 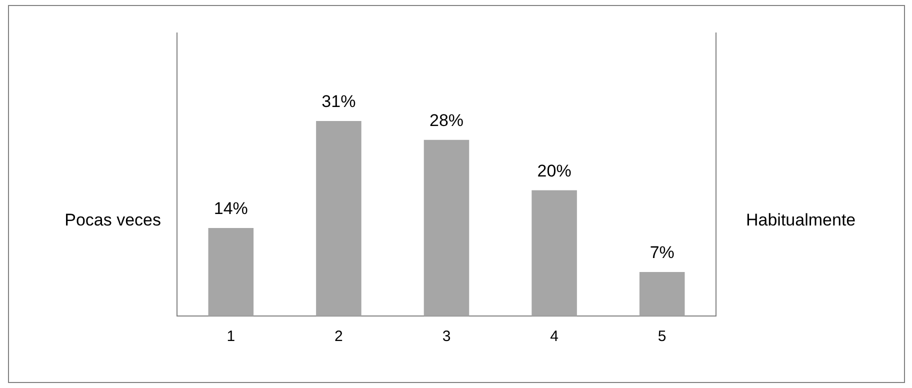 I want to click on x-tick-label: 2, so click(x=338, y=337).